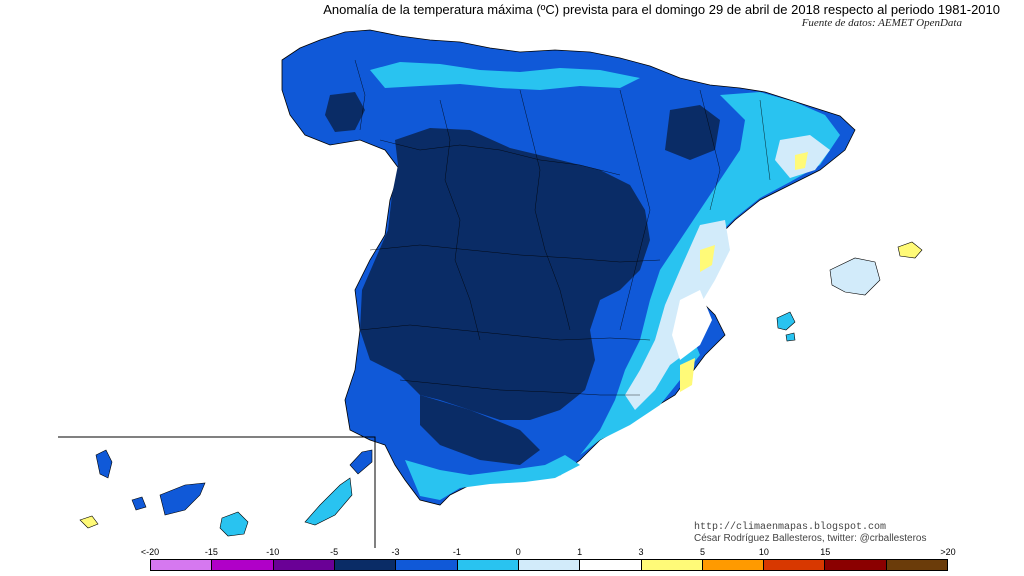 This screenshot has height=576, width=1024. I want to click on legend-label: 10, so click(763, 552).